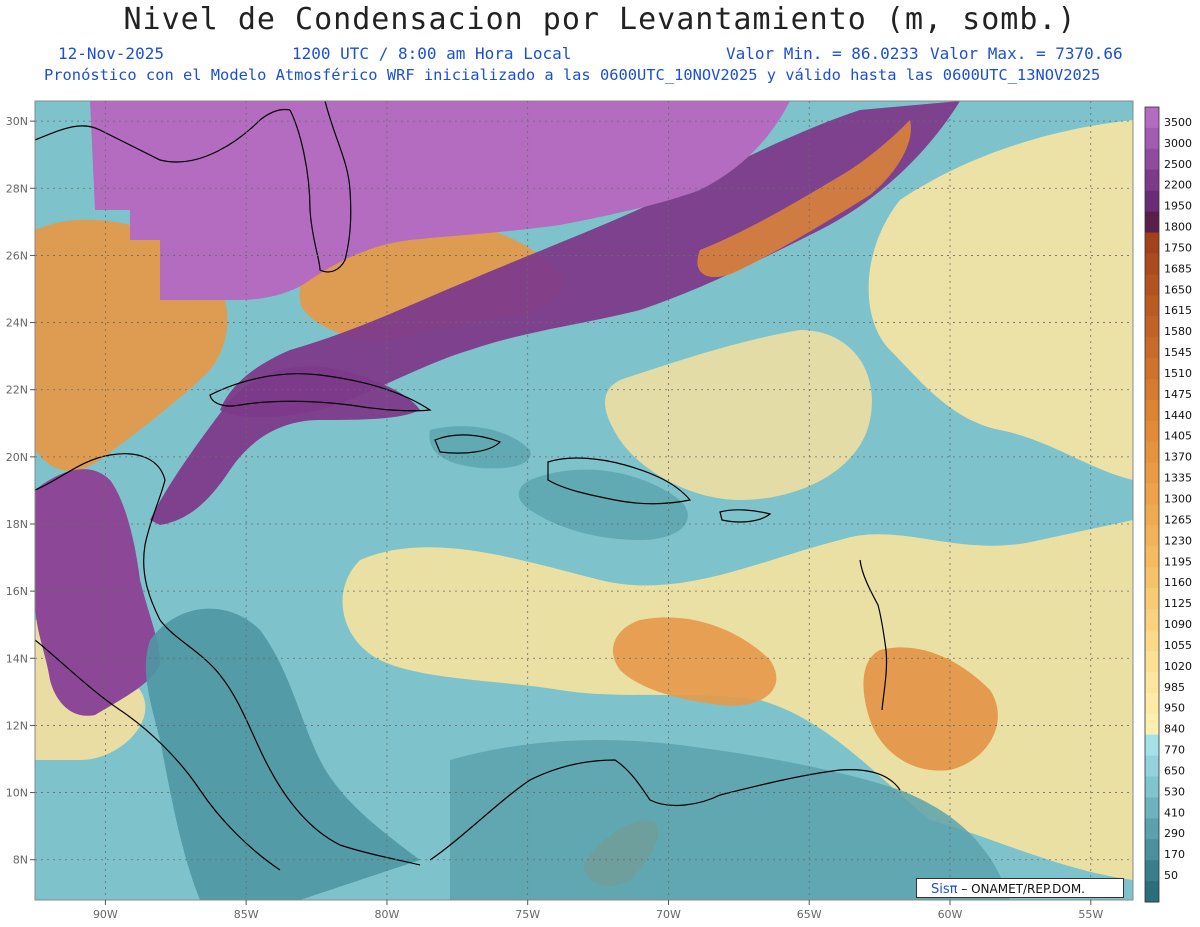 The height and width of the screenshot is (927, 1200). Describe the element at coordinates (1174, 729) in the screenshot. I see `colorbar-label: 840` at that location.